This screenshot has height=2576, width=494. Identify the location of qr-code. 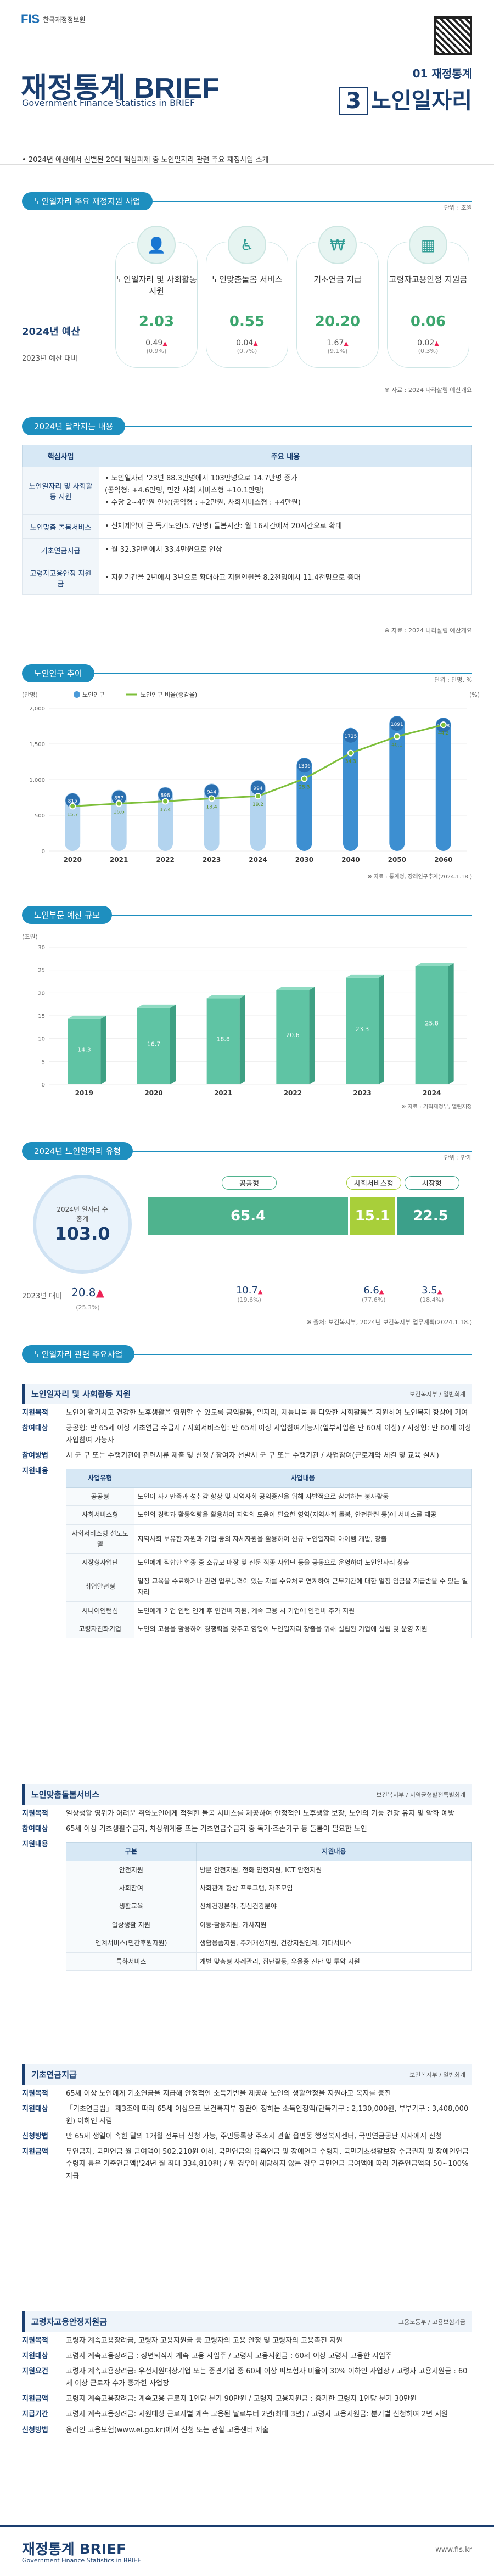
(453, 35).